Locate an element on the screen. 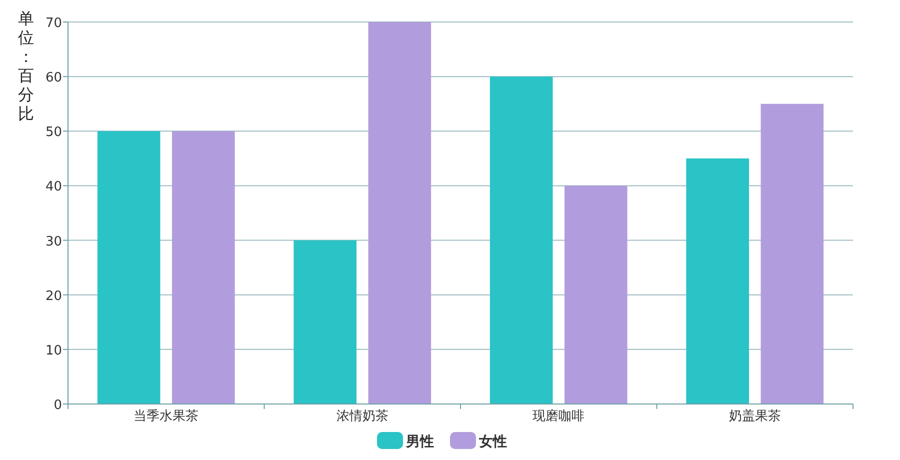 Image resolution: width=900 pixels, height=460 pixels. y-tick-label: 60 is located at coordinates (53, 78).